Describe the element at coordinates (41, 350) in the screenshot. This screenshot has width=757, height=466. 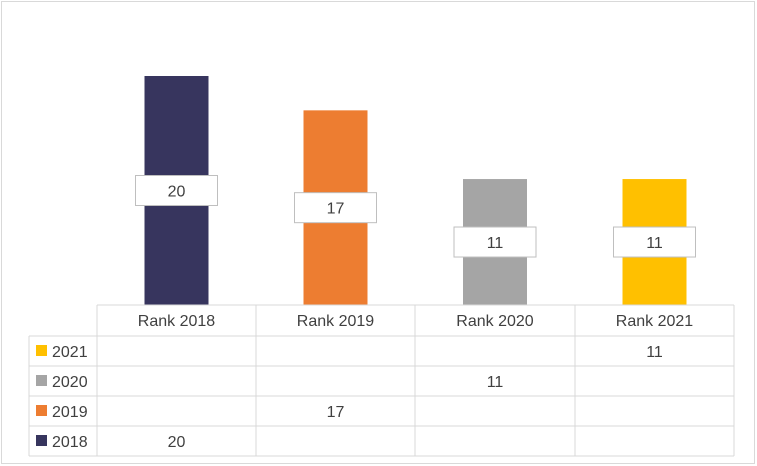
I see `legend-key-2021` at that location.